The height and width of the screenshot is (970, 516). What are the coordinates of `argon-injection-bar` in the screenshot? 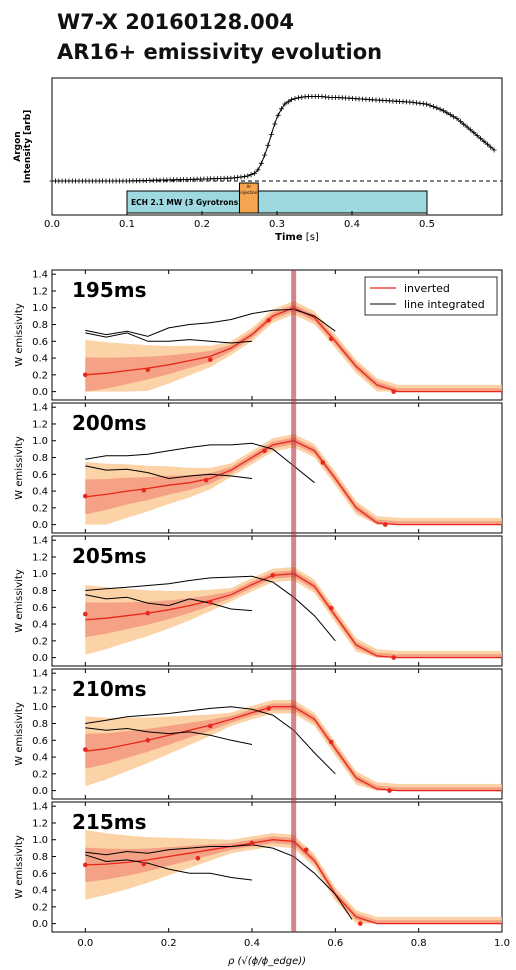 It's located at (249, 198).